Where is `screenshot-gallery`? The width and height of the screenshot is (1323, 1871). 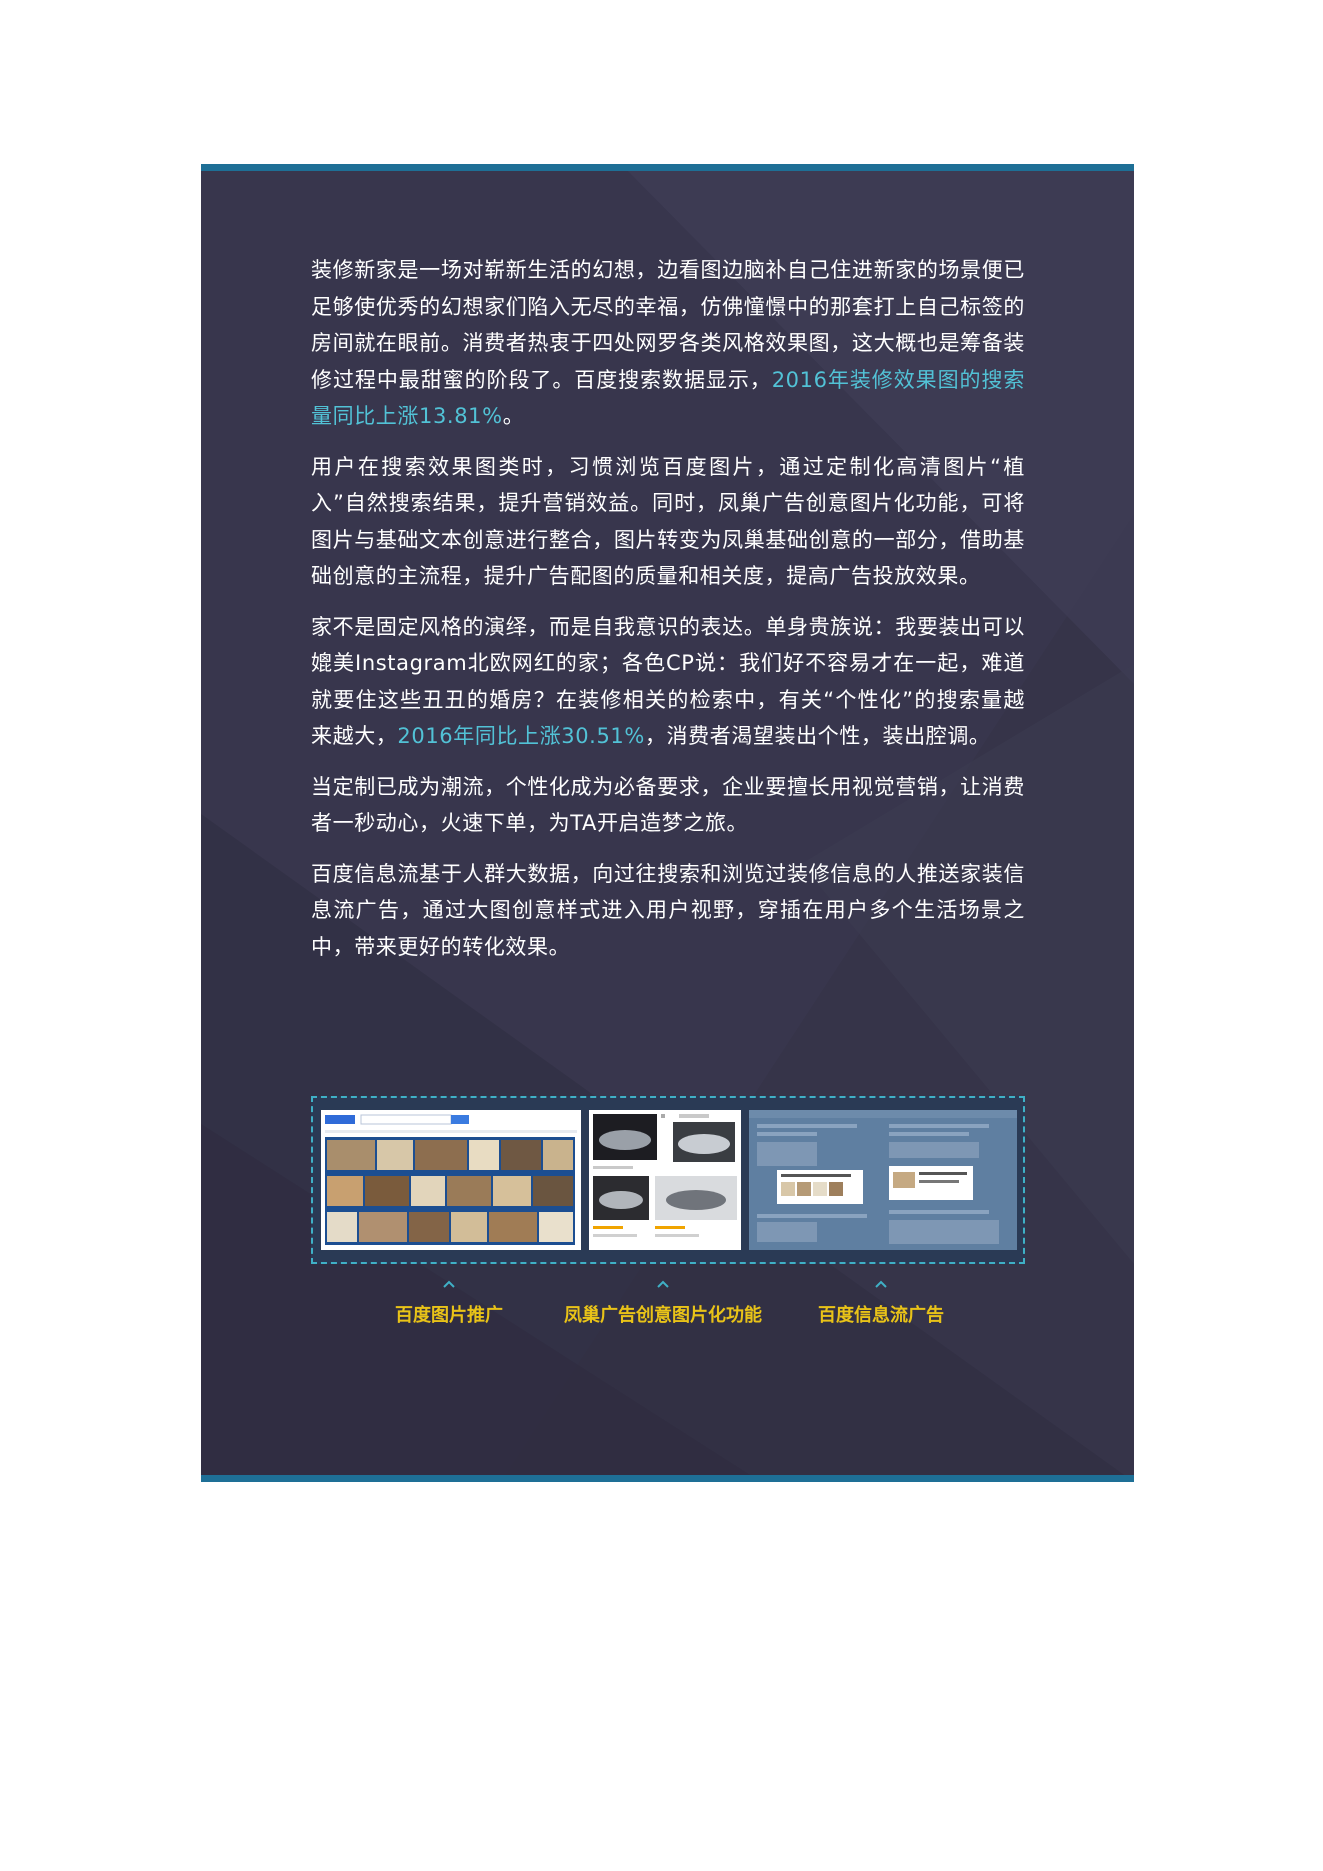 screenshot-gallery is located at coordinates (668, 1180).